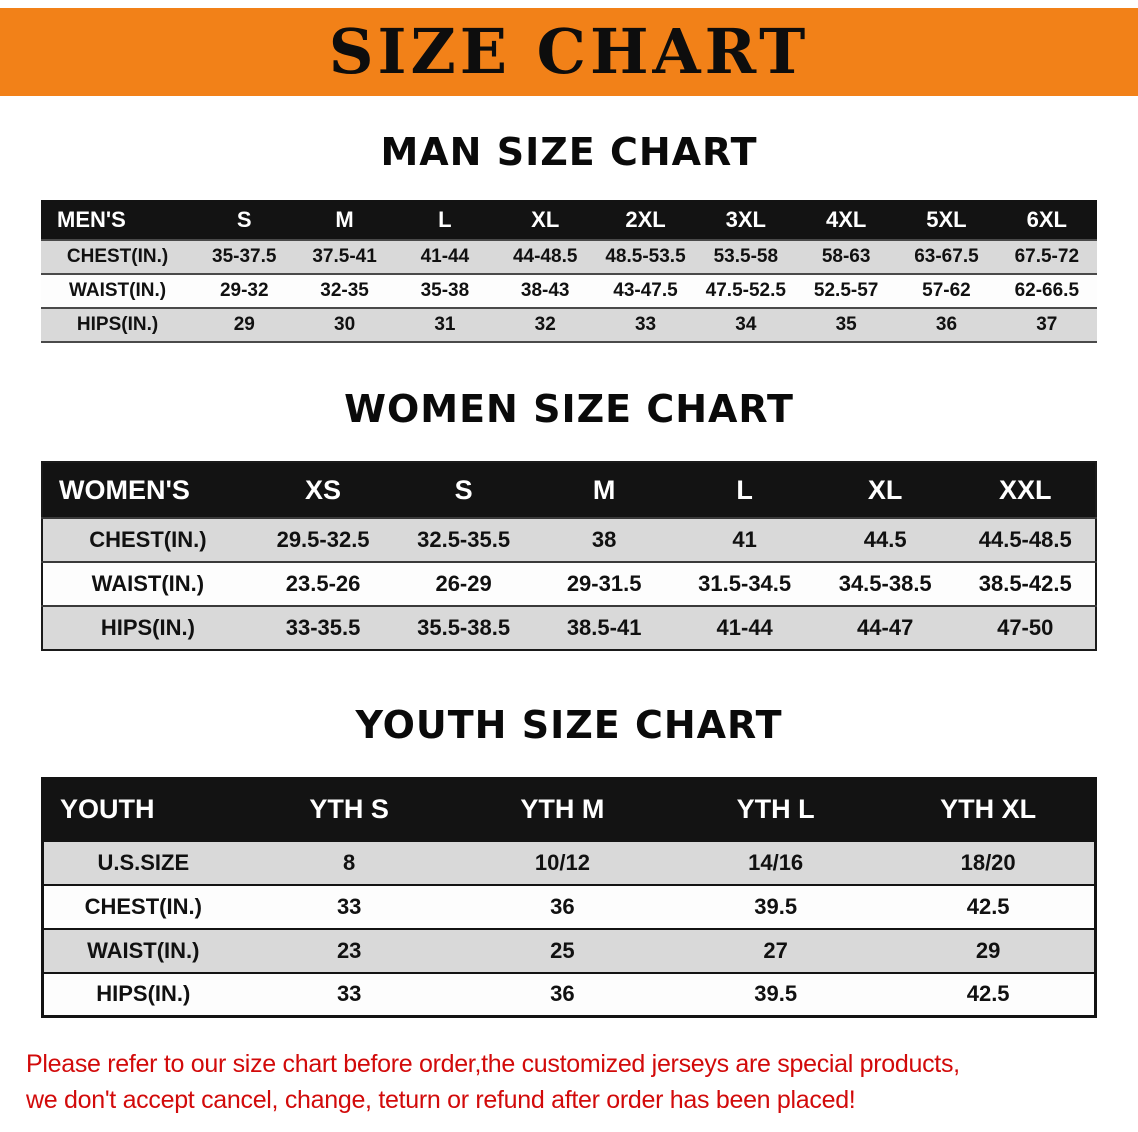 This screenshot has width=1138, height=1132. Describe the element at coordinates (776, 862) in the screenshot. I see `size-value-cell: 14/16` at that location.